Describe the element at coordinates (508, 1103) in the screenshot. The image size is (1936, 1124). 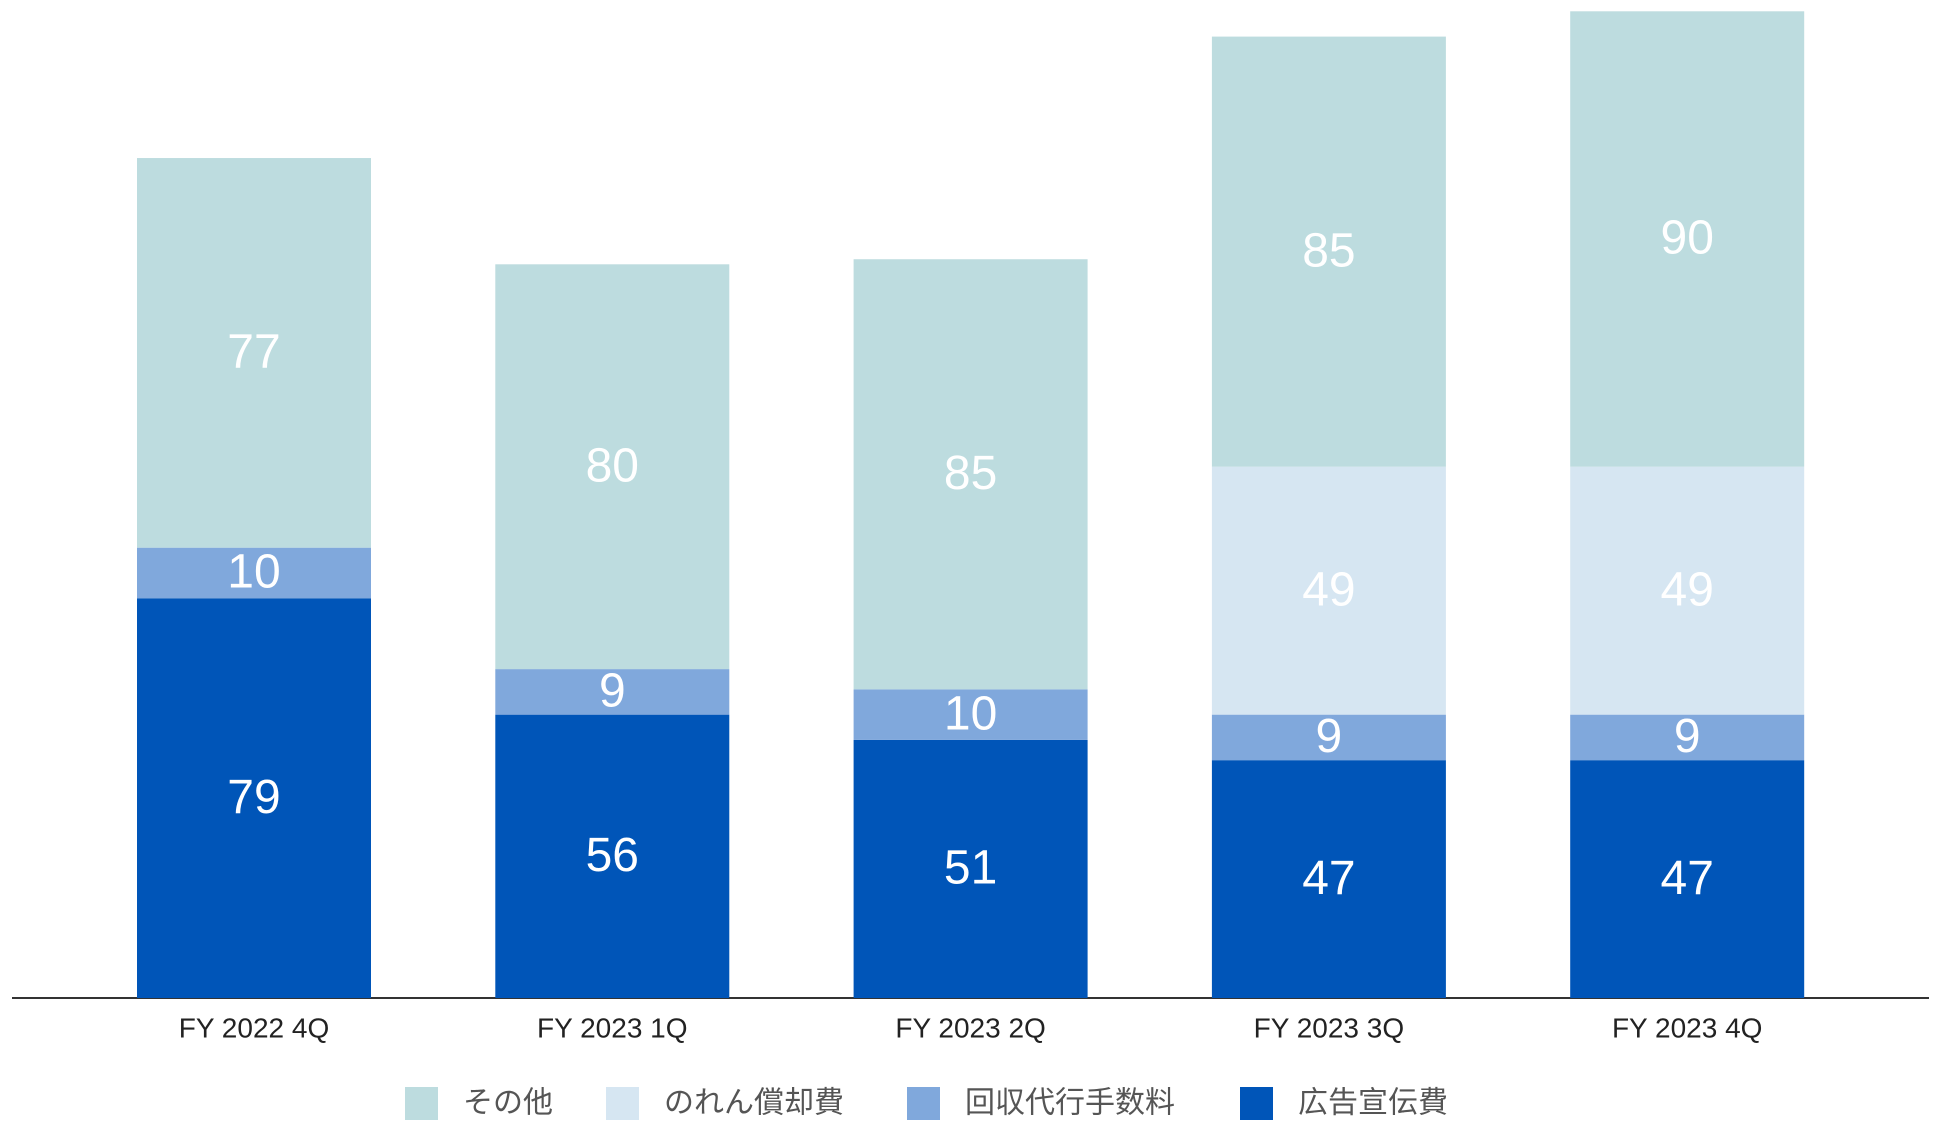
I see `legend-label: その他` at that location.